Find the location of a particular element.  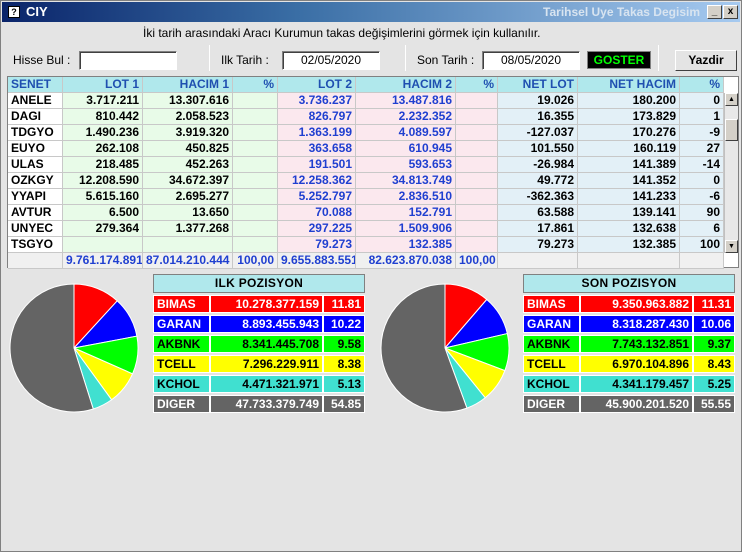

table-cell: 34.672.397 is located at coordinates (188, 181).